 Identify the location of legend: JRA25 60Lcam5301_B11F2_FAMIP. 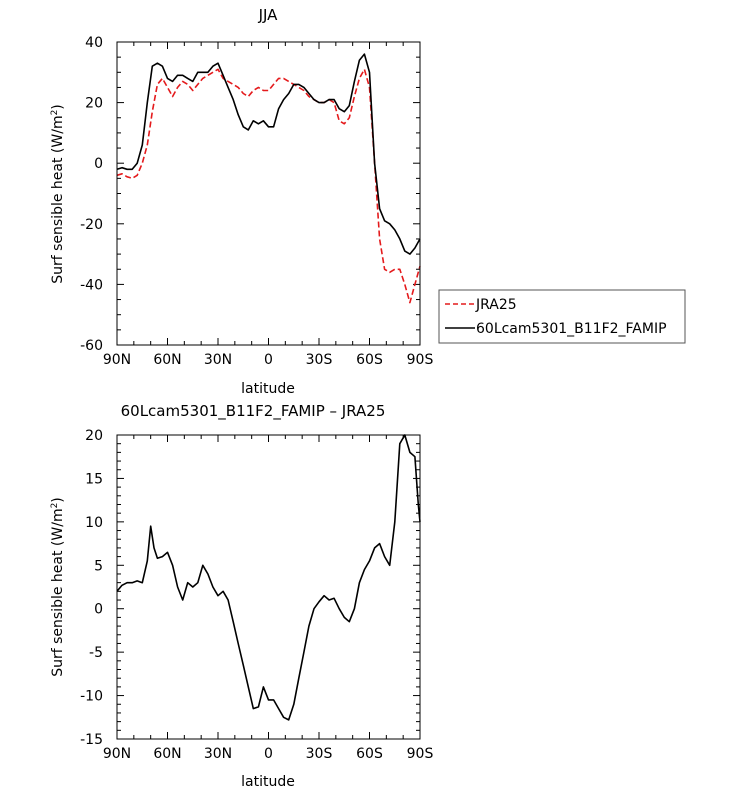
(562, 316).